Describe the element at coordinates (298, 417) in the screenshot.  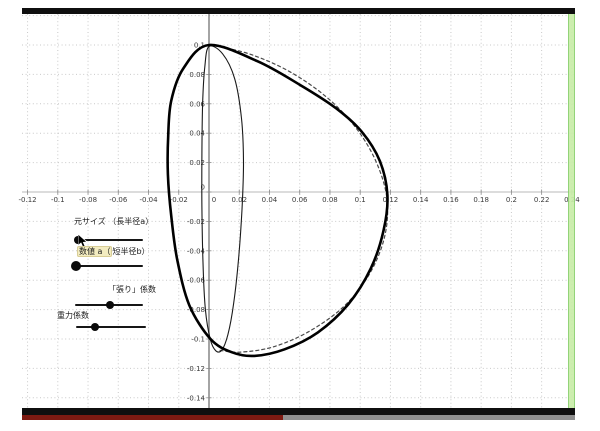
I see `video-progress-bar` at that location.